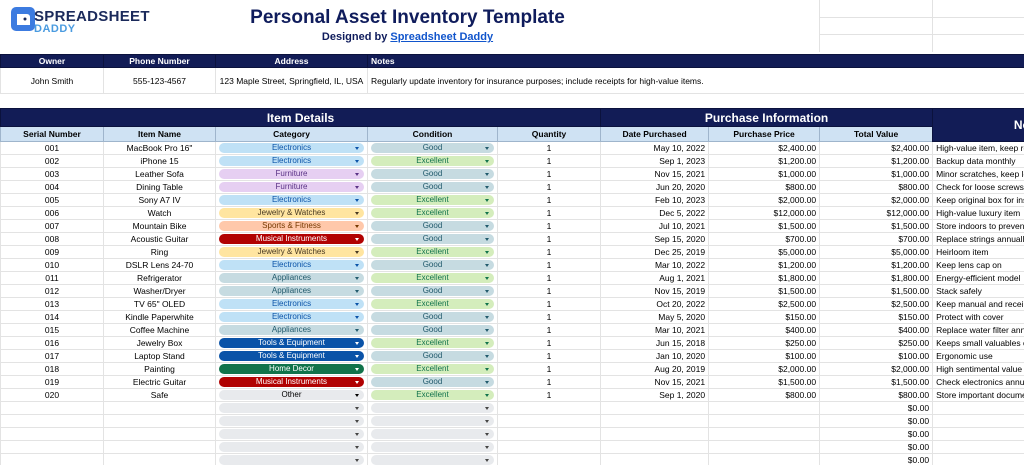 This screenshot has height=465, width=1024. I want to click on total-value: $1,800.00, so click(876, 278).